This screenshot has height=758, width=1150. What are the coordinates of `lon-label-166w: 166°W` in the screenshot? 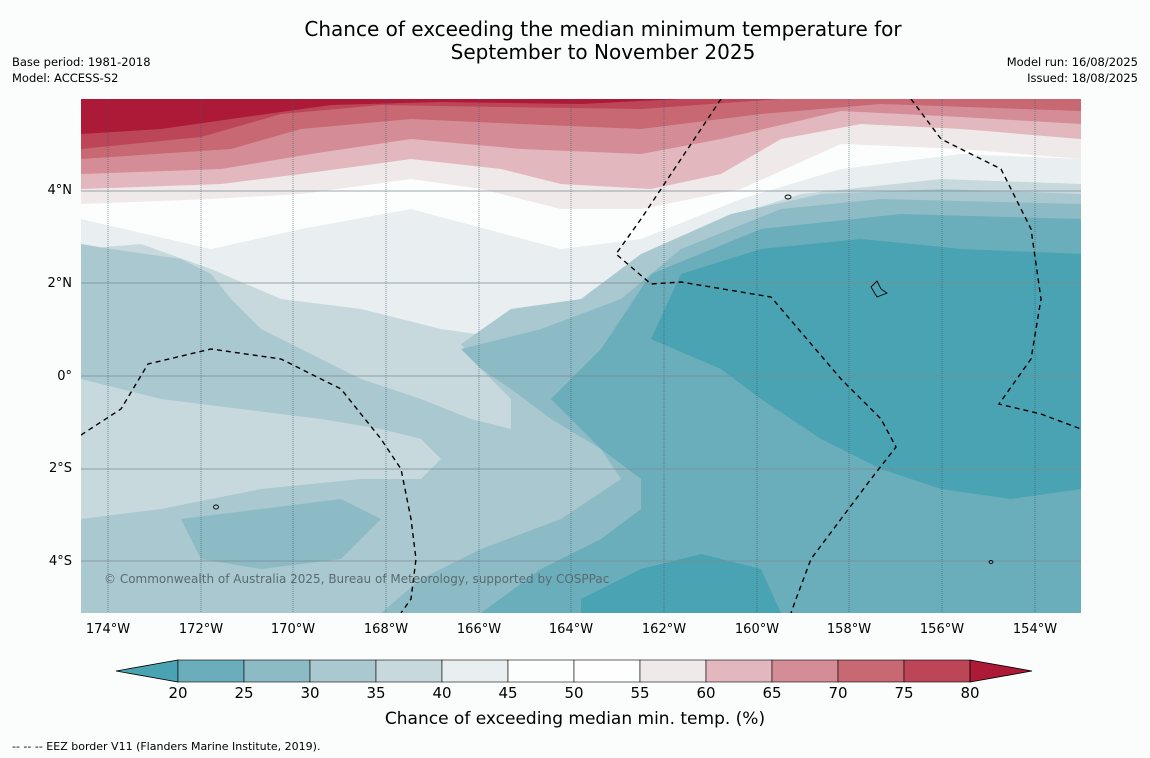 It's located at (479, 629).